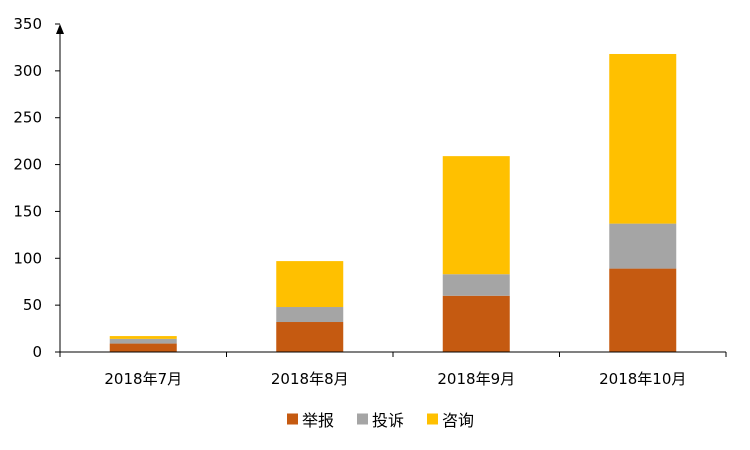 This screenshot has width=750, height=450. What do you see at coordinates (310, 379) in the screenshot?
I see `x-tick-label: 2018年8月` at bounding box center [310, 379].